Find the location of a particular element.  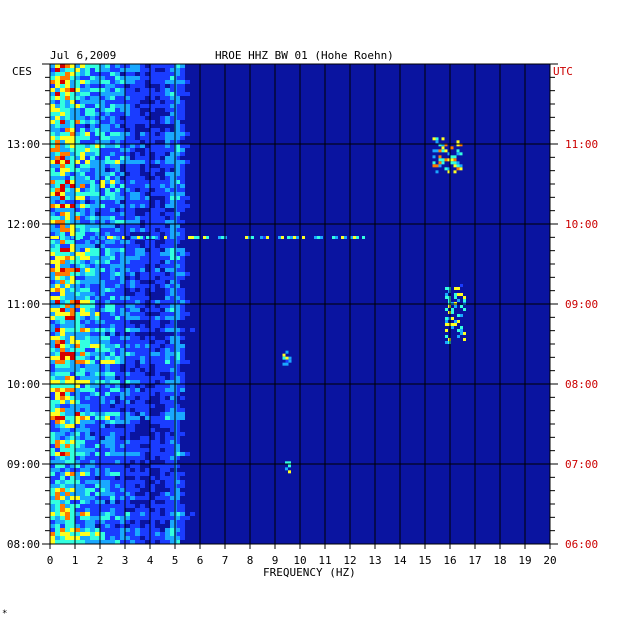

left-time-label: 13:00 is located at coordinates (23, 144).